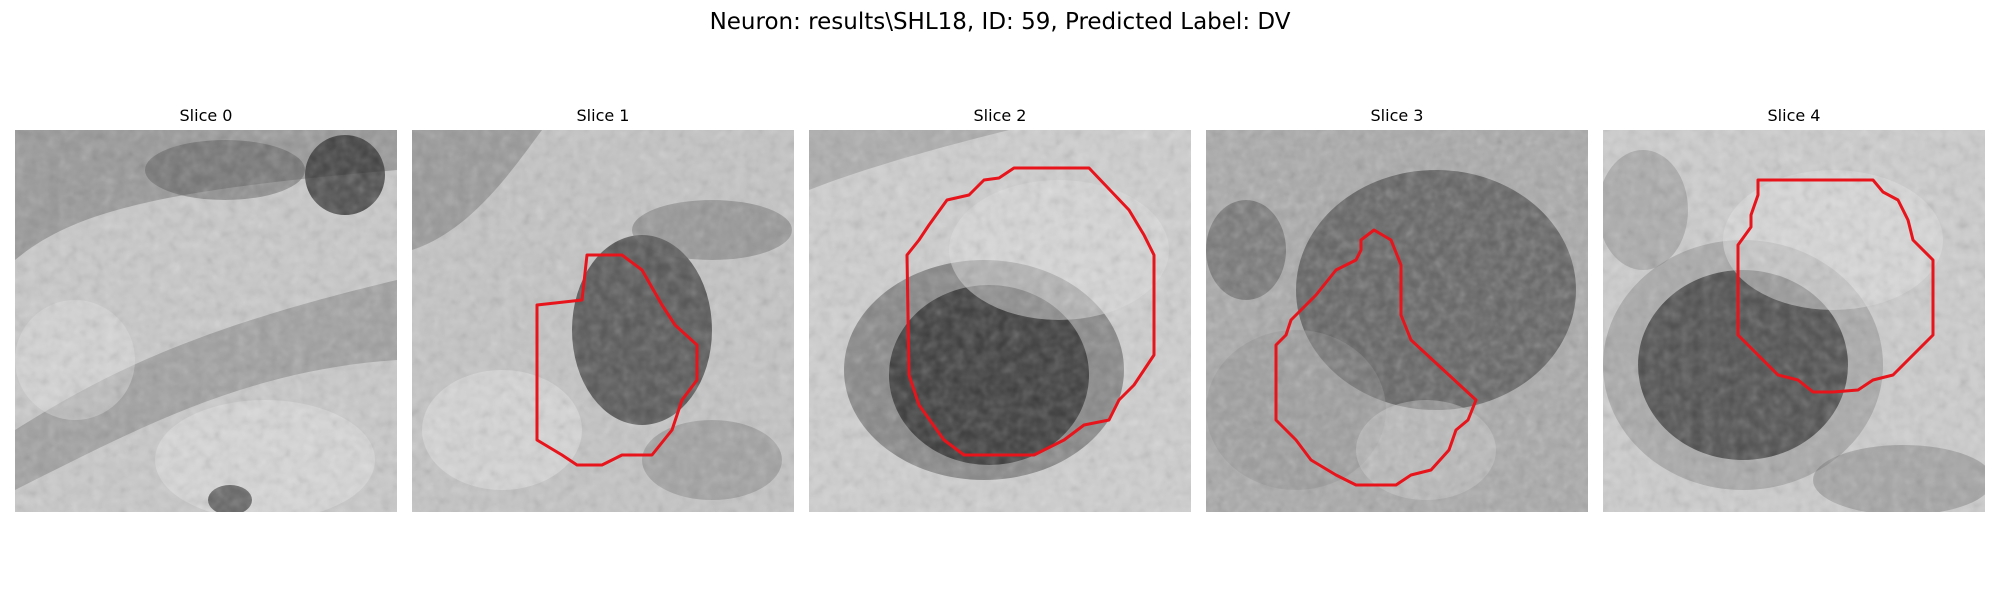  I want to click on slice-title: Slice 4, so click(1794, 115).